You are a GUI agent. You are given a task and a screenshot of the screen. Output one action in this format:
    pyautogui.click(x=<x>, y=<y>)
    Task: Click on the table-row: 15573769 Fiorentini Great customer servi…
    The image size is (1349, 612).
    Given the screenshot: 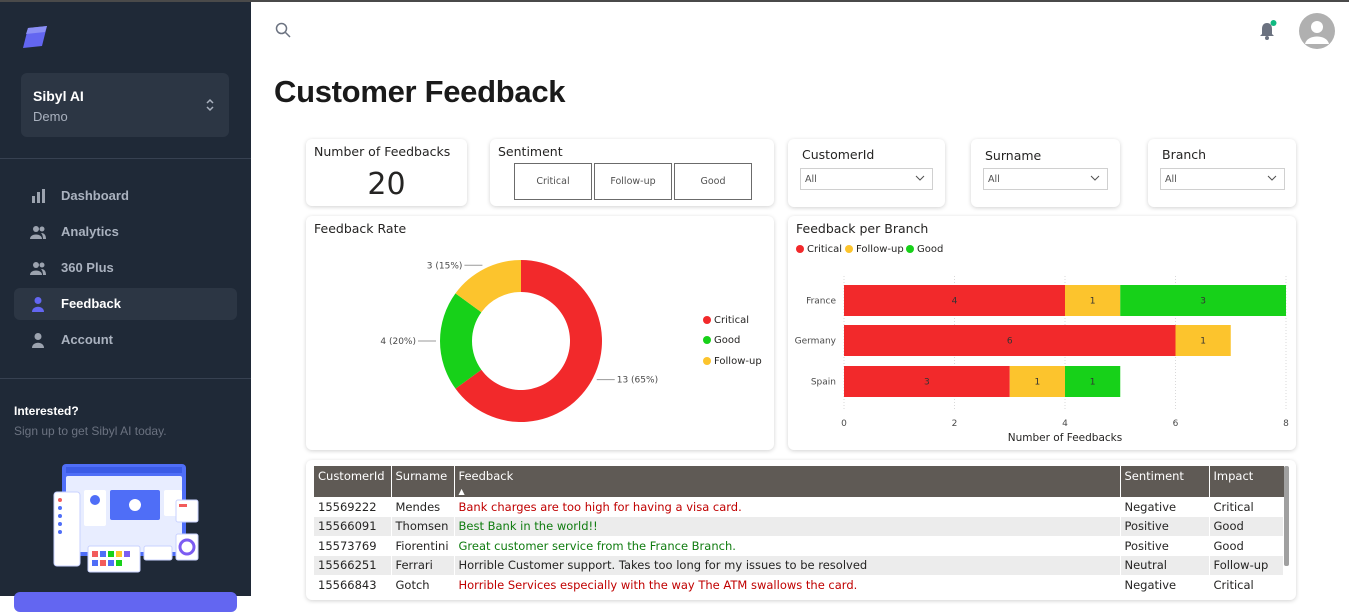 What is the action you would take?
    pyautogui.click(x=799, y=546)
    